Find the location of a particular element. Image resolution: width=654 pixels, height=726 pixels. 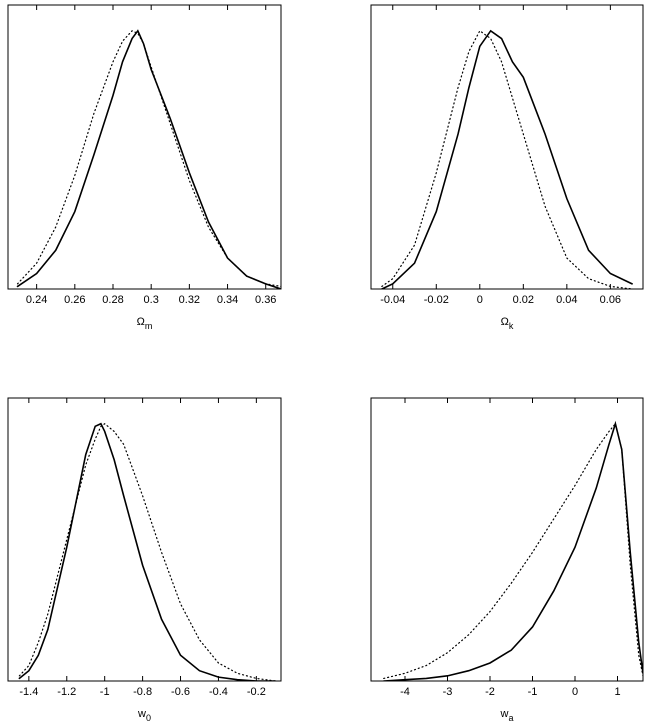

x-tick-label: 1 is located at coordinates (617, 692).